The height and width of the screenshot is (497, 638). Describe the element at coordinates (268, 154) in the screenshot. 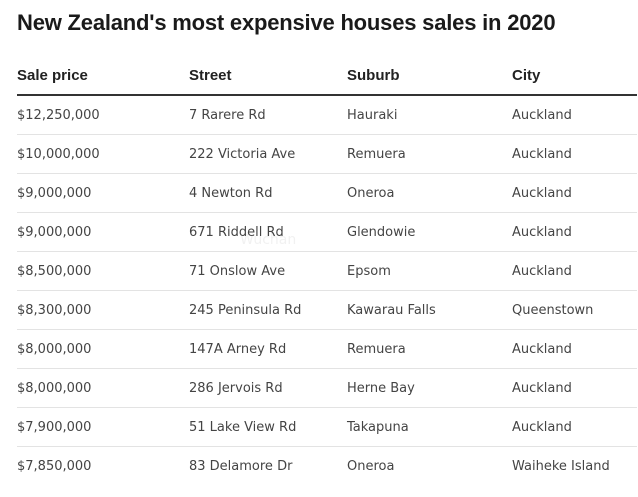

I see `street-cell: 222 Victoria Ave` at that location.